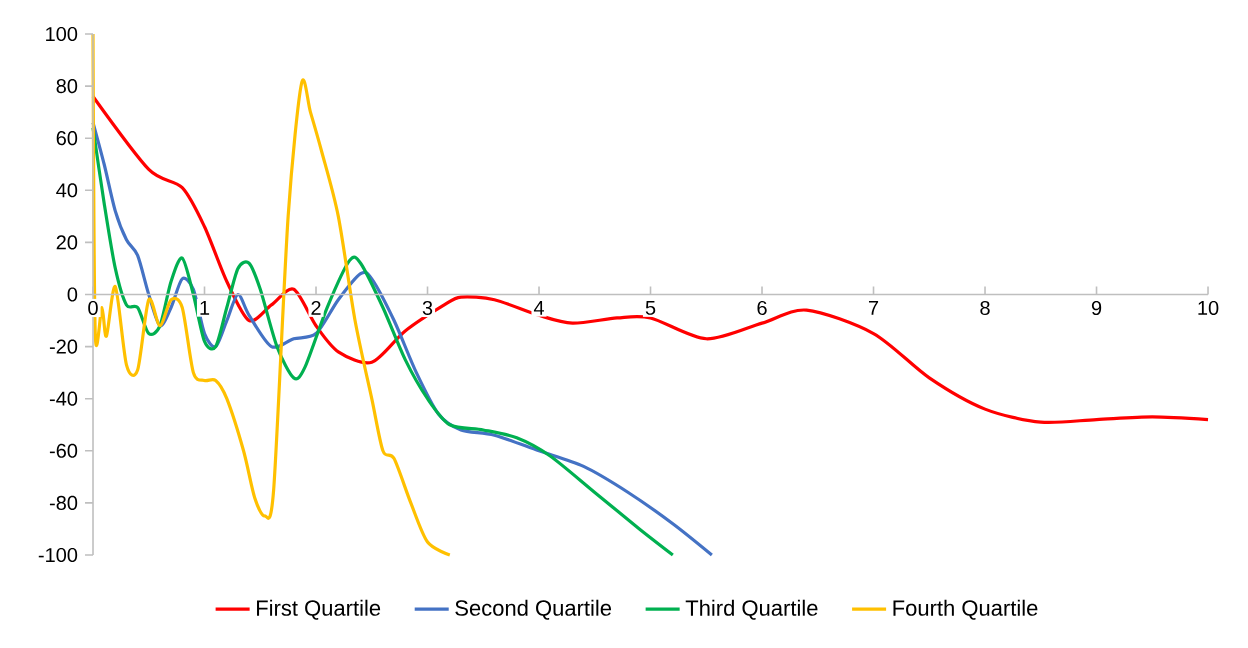  What do you see at coordinates (63, 346) in the screenshot?
I see `y-tick-label: -20` at bounding box center [63, 346].